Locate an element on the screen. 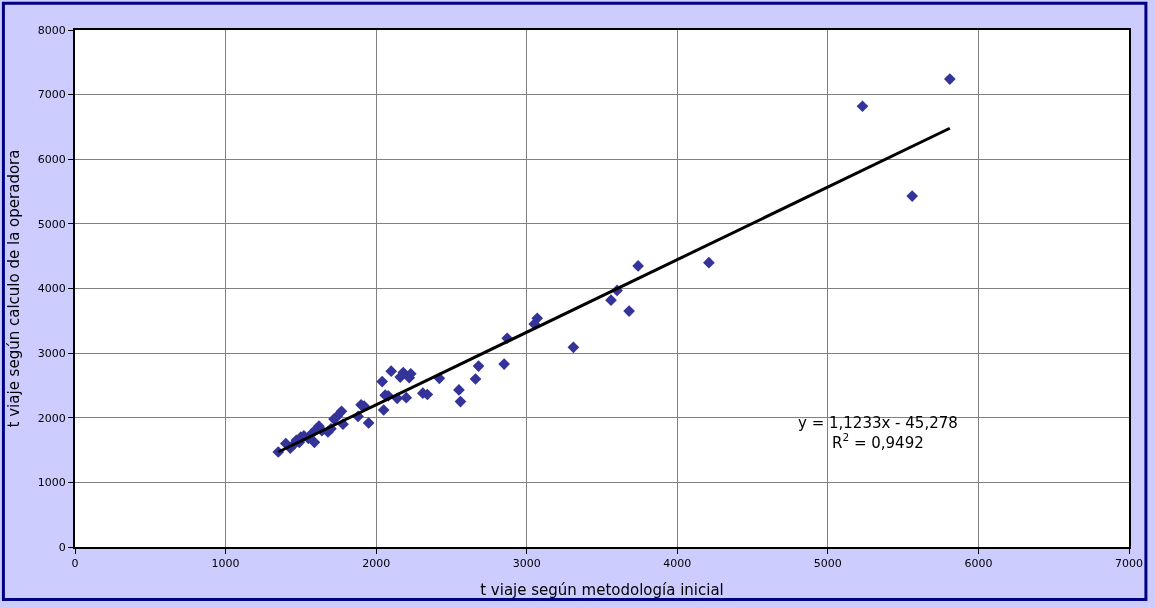 The width and height of the screenshot is (1155, 608). x-tick-label: 2000 is located at coordinates (376, 564).